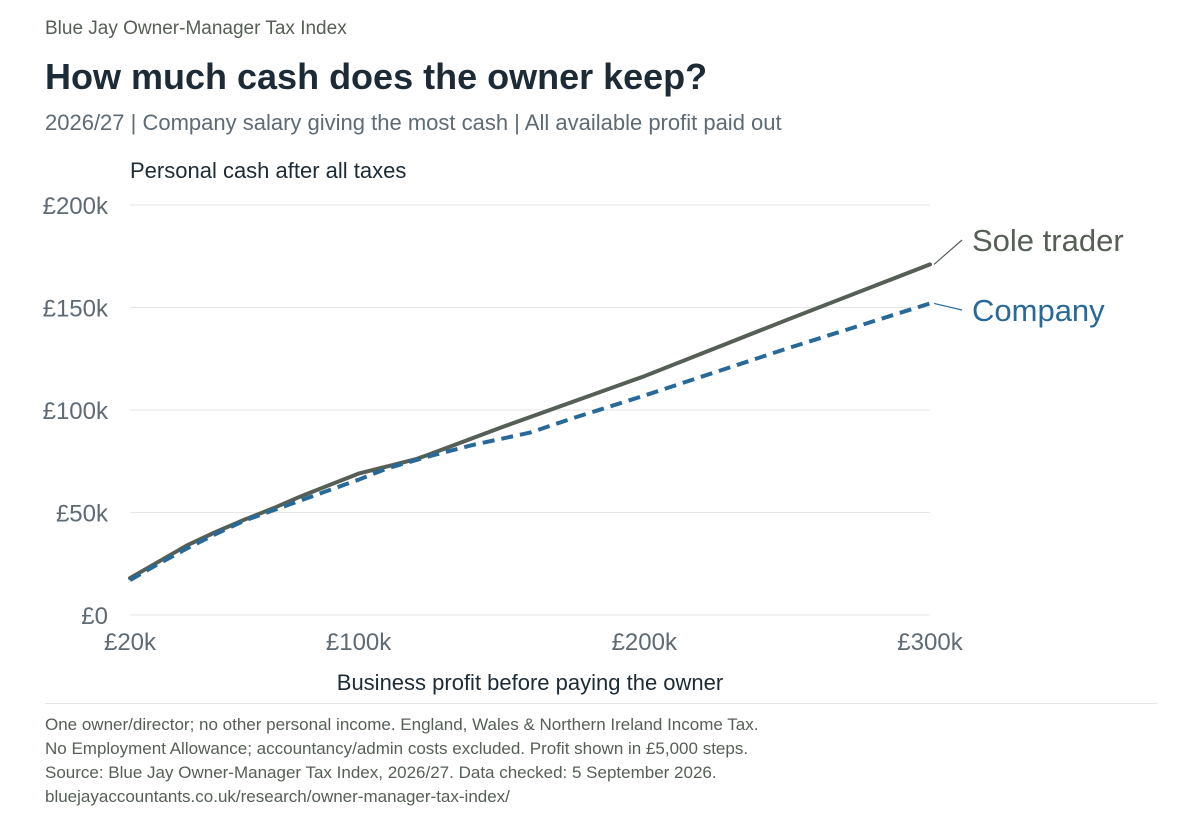 Image resolution: width=1200 pixels, height=820 pixels. Describe the element at coordinates (268, 170) in the screenshot. I see `y-axis-title: Personal cash after all taxes` at that location.